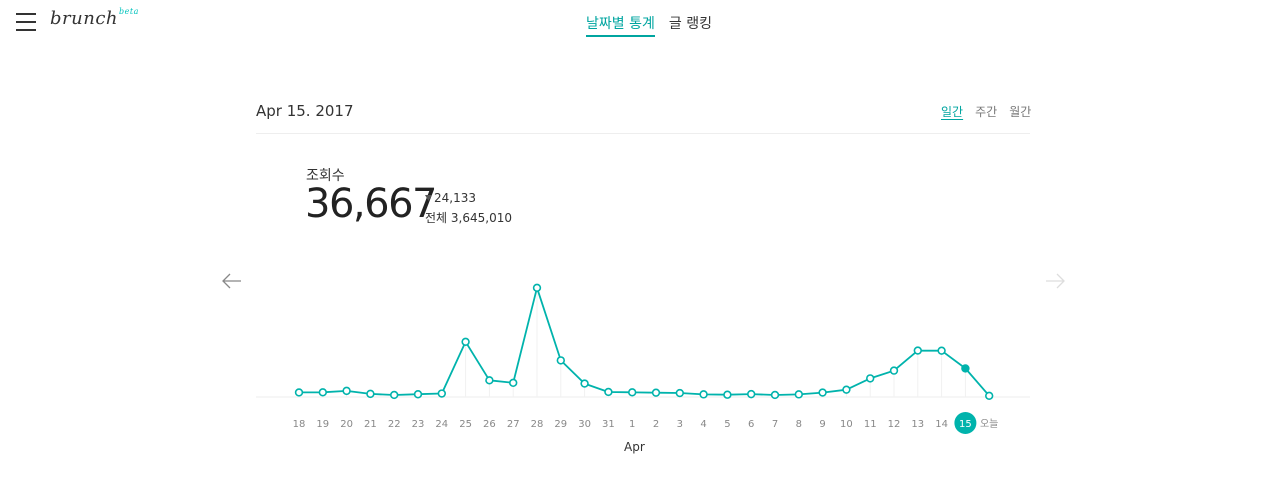 Image resolution: width=1280 pixels, height=493 pixels. What do you see at coordinates (325, 176) in the screenshot?
I see `metric-label: 조회수` at bounding box center [325, 176].